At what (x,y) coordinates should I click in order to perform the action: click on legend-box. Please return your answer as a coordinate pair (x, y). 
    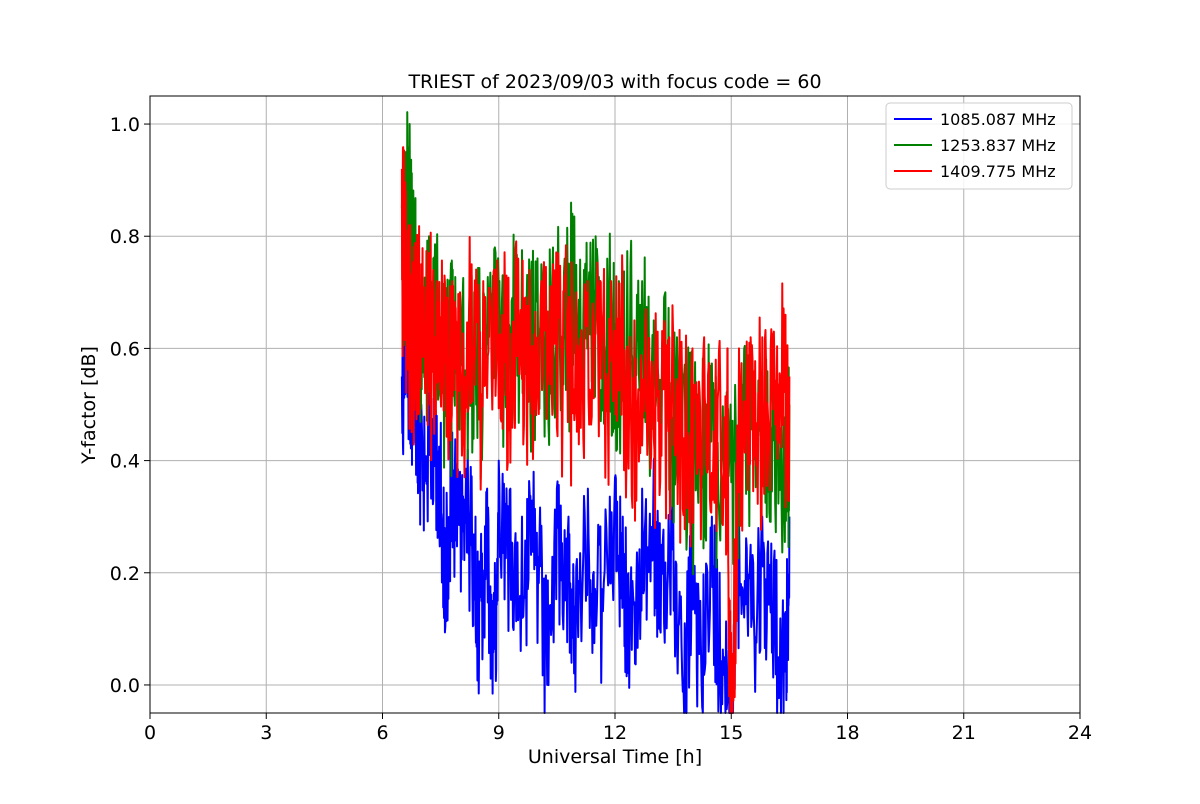
    Looking at the image, I should click on (979, 146).